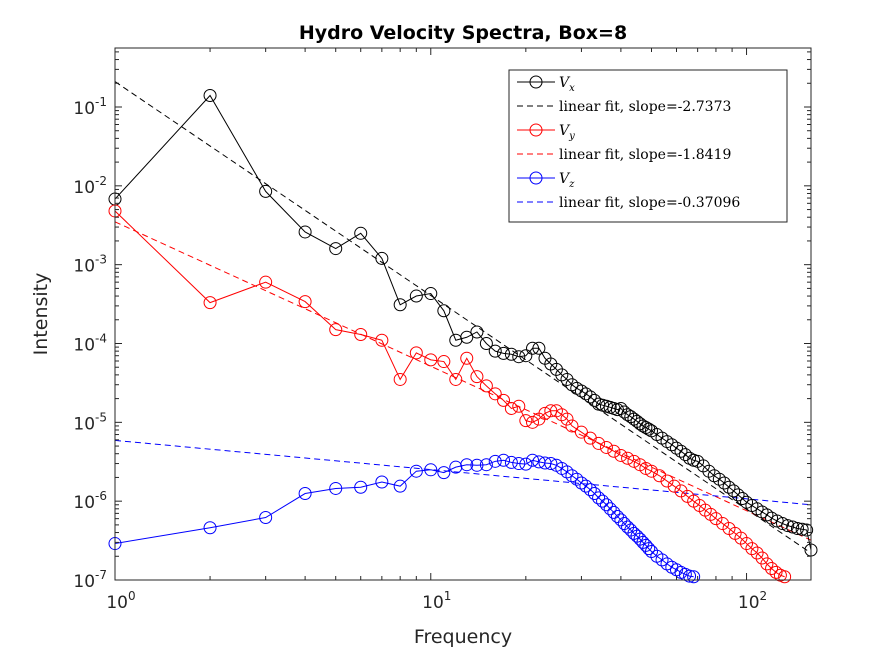 The width and height of the screenshot is (894, 652). I want to click on y-tick-label: 10⁻⁴, so click(90, 344).